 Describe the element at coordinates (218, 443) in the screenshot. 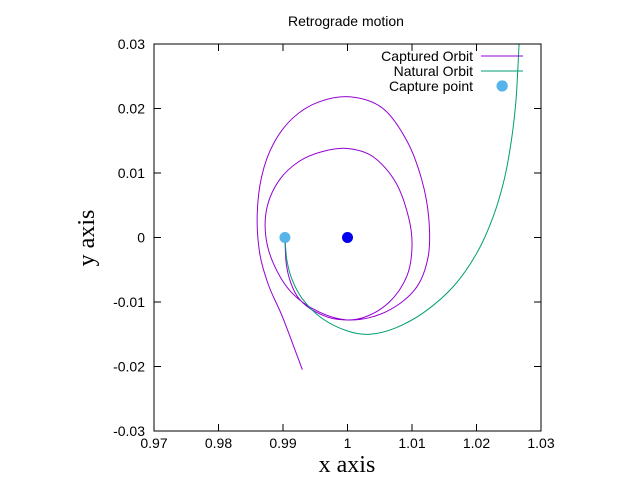

I see `x-tick-label: 0.98` at that location.